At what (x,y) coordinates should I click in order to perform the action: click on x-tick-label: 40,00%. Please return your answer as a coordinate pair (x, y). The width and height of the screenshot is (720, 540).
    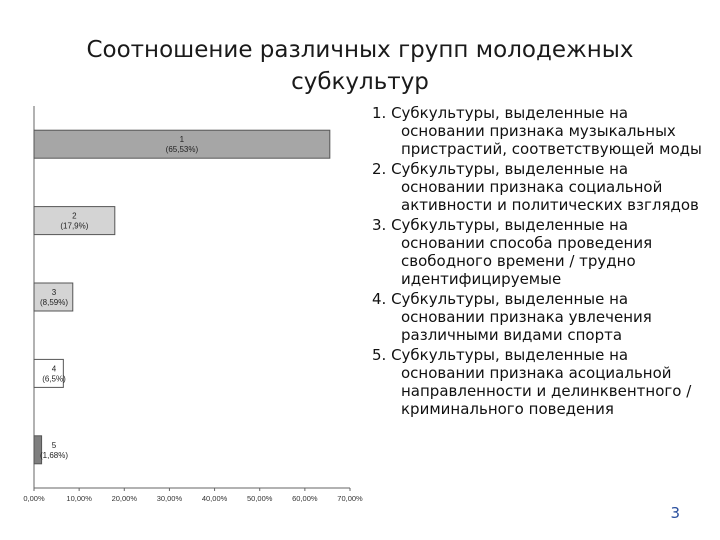
    Looking at the image, I should click on (215, 498).